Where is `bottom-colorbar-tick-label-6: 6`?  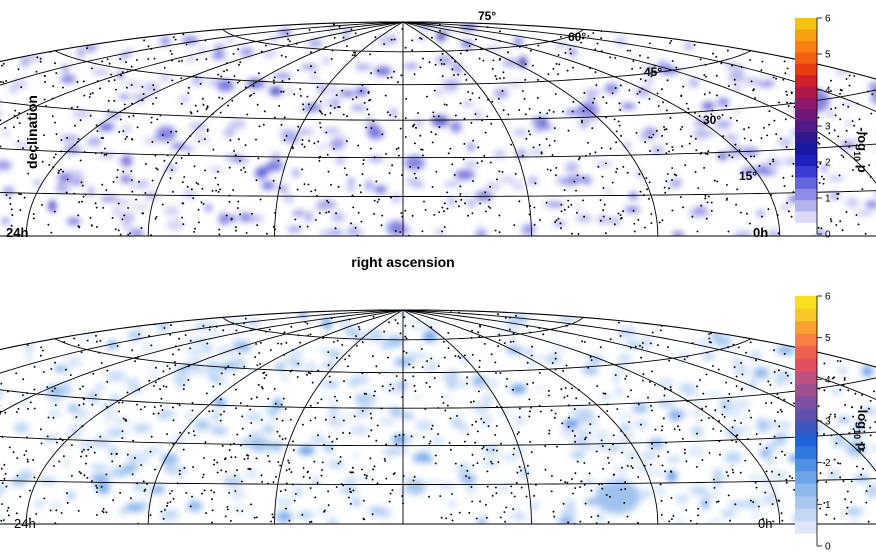
bottom-colorbar-tick-label-6: 6 is located at coordinates (828, 297).